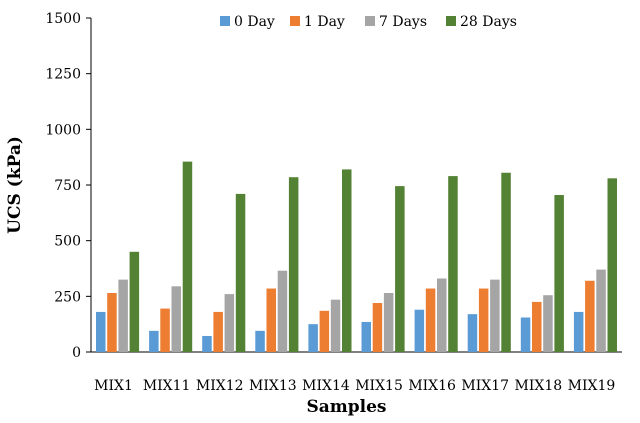 This screenshot has height=423, width=640. What do you see at coordinates (324, 22) in the screenshot?
I see `legend-label: 1 Day` at bounding box center [324, 22].